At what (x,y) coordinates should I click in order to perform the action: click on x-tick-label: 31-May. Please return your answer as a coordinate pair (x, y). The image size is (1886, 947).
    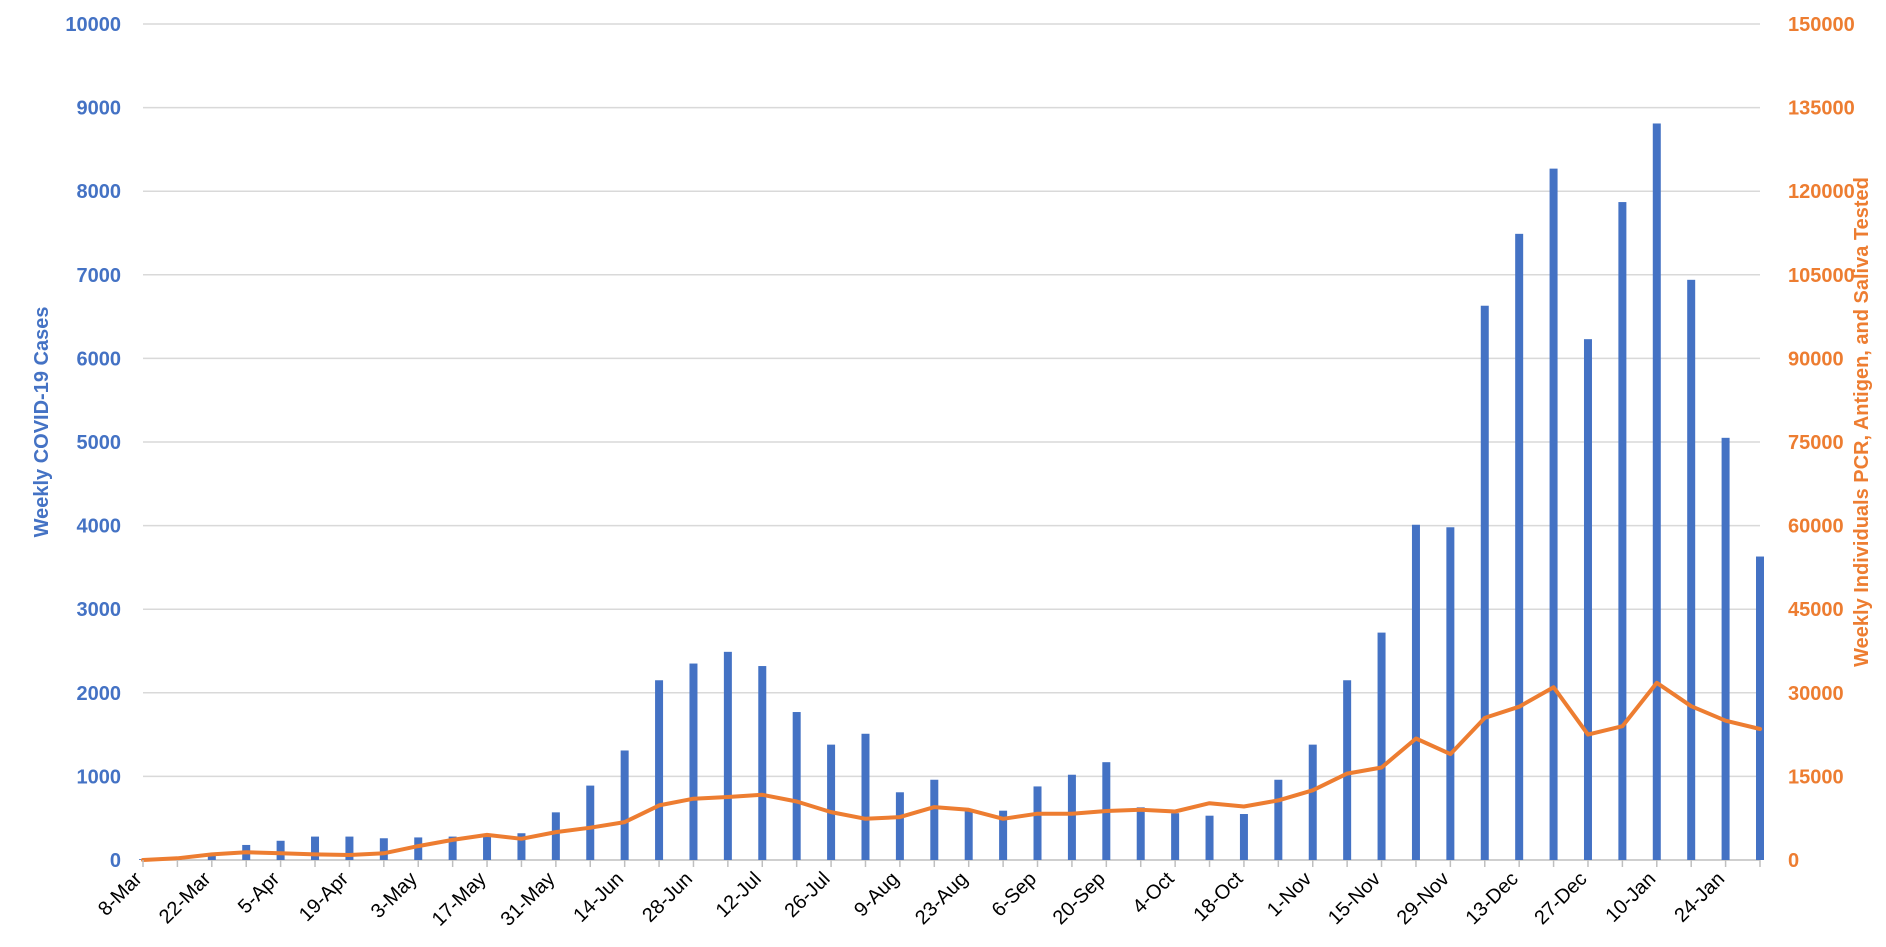
    Looking at the image, I should click on (528, 899).